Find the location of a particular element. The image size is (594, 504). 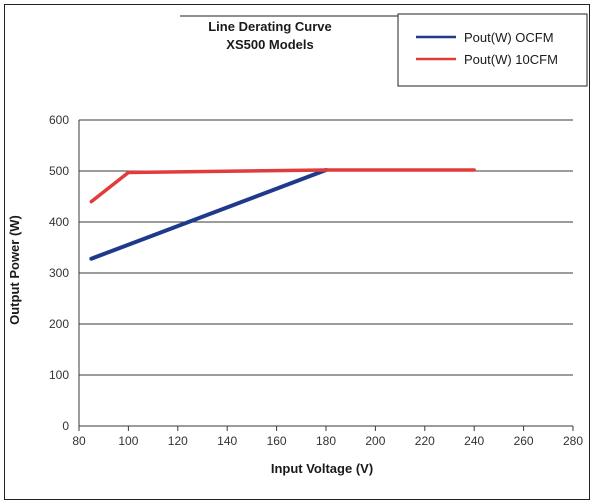

series-lines is located at coordinates (282, 214).